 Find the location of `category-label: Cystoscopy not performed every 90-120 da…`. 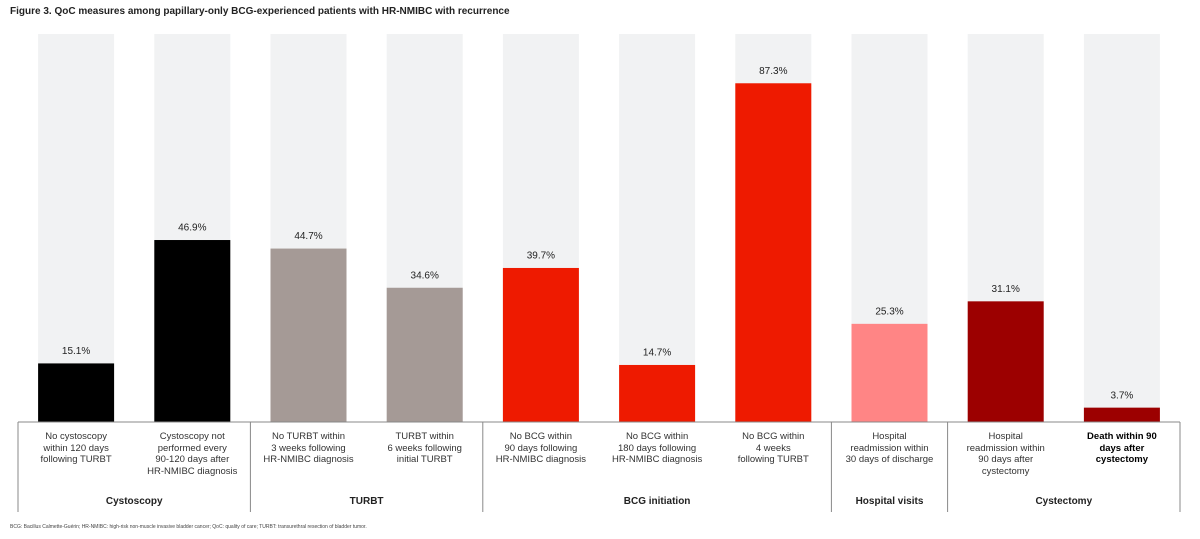

category-label: Cystoscopy not performed every 90-120 da… is located at coordinates (192, 454).